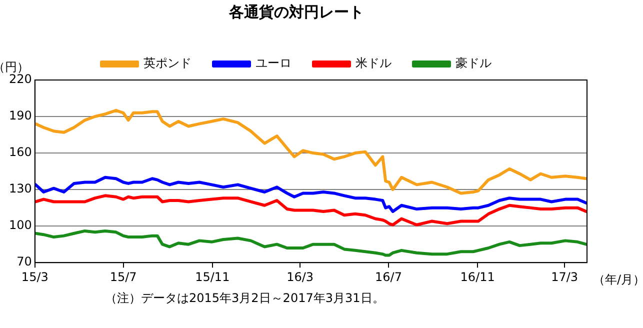 The image size is (643, 328). What do you see at coordinates (20, 189) in the screenshot?
I see `y-tick-label: 130` at bounding box center [20, 189].